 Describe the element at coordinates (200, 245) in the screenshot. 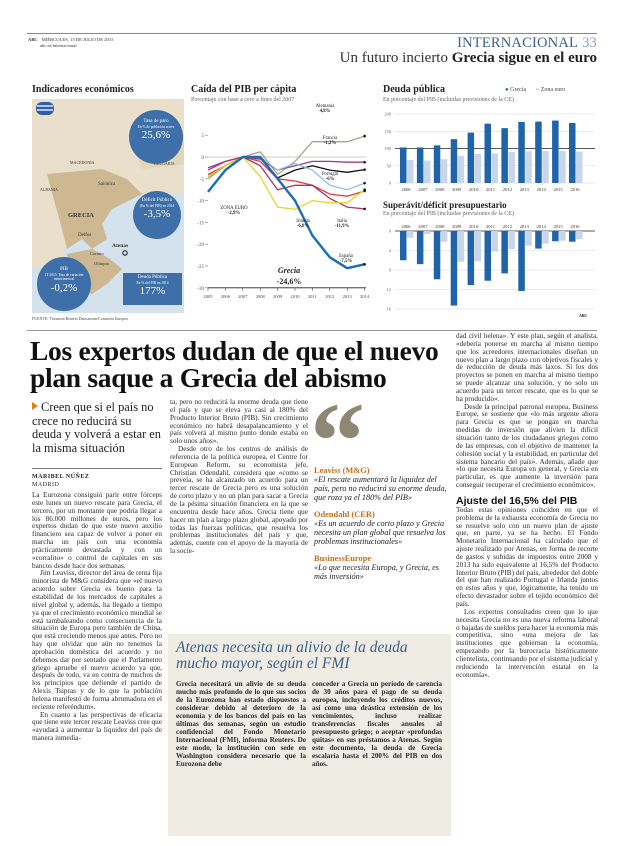

I see `y-tick-label: -20` at that location.